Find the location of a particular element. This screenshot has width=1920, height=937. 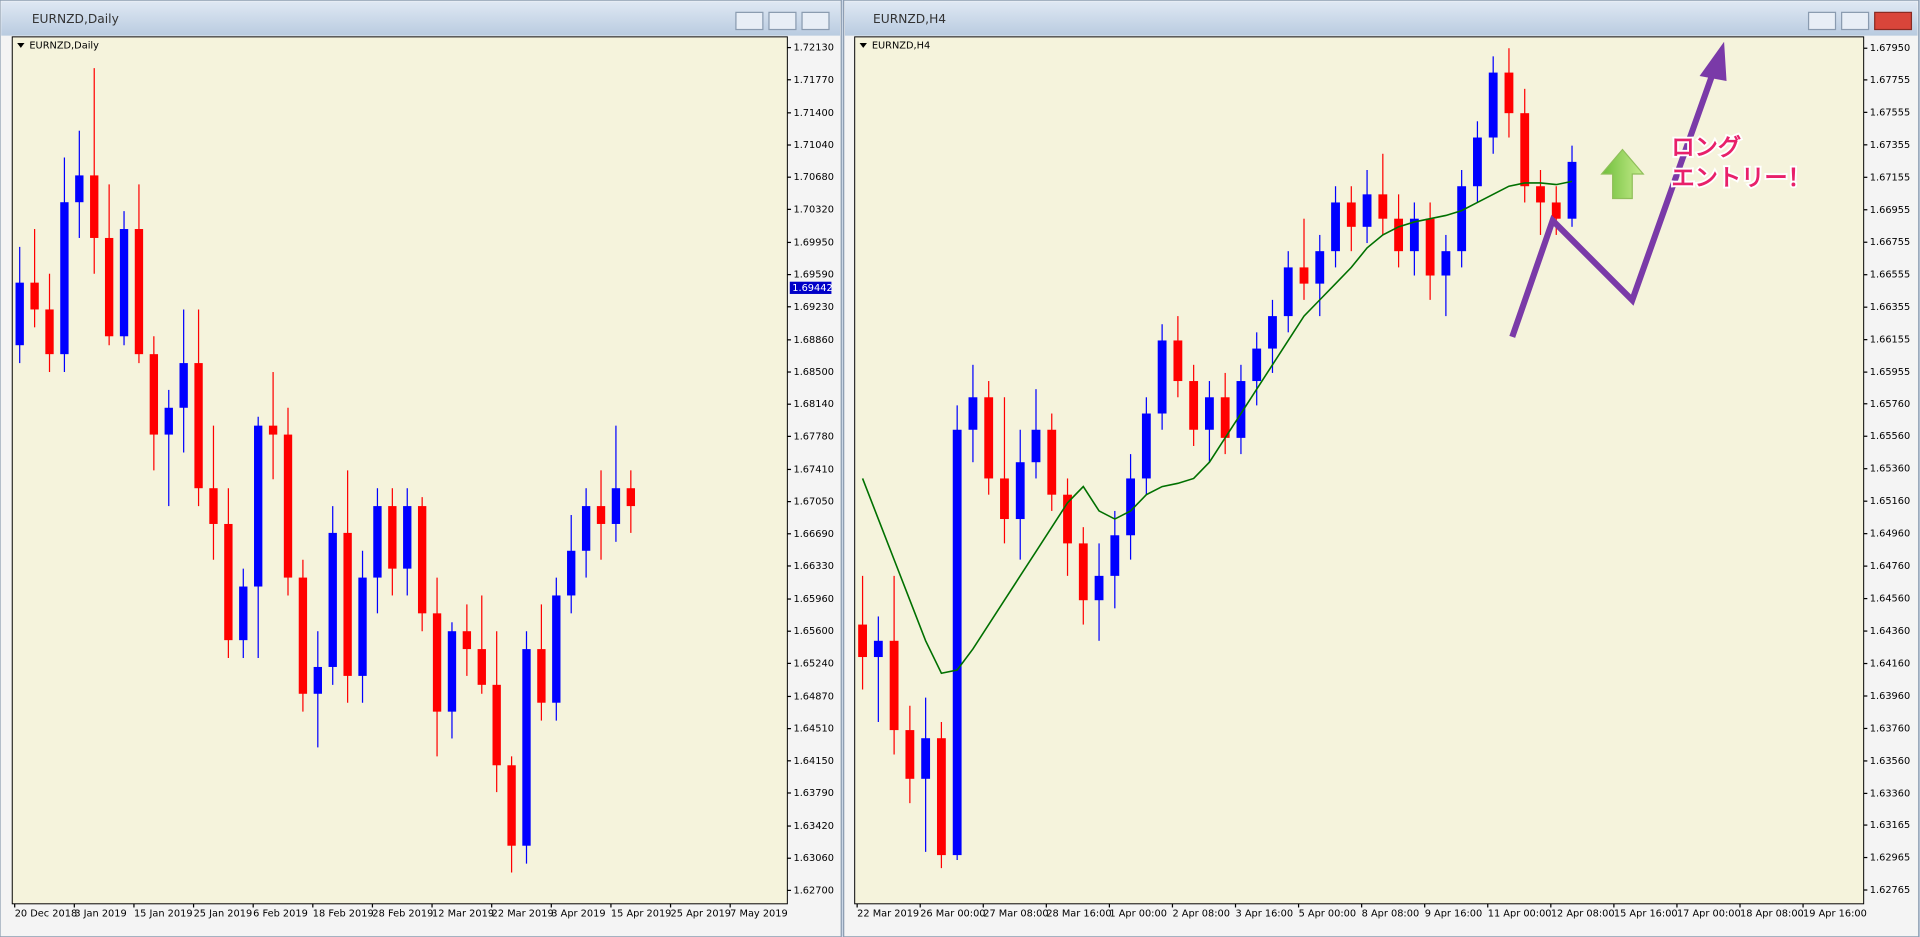

y-tick-label: 1.63420 is located at coordinates (813, 826).